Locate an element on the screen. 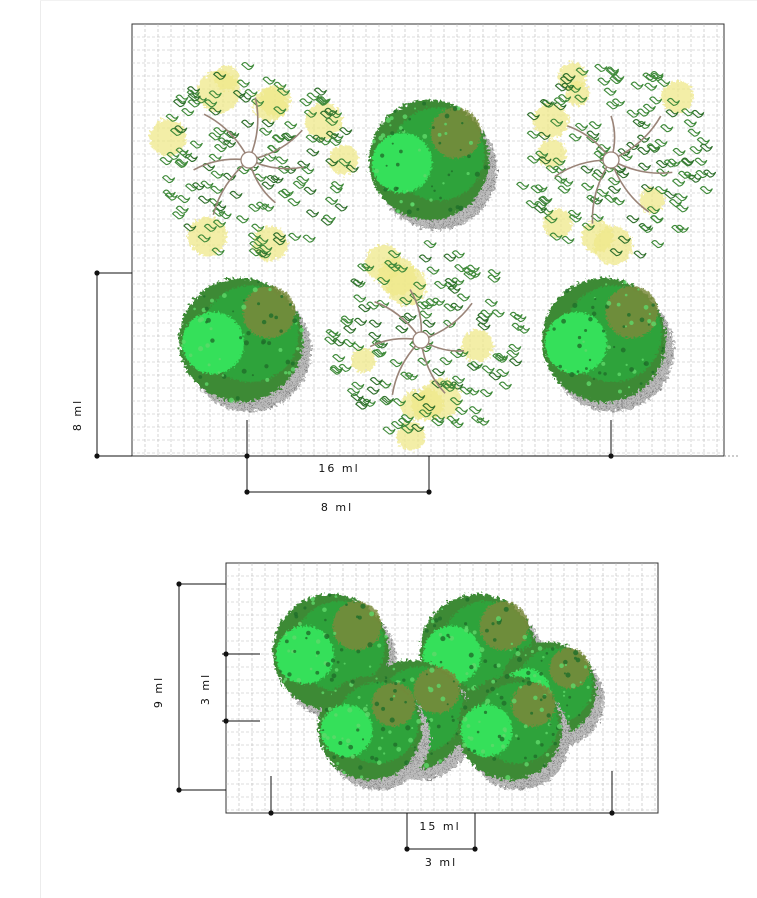 The width and height of the screenshot is (757, 898). bottom-dim-horizontal-spacing: 3 ml is located at coordinates (441, 841).